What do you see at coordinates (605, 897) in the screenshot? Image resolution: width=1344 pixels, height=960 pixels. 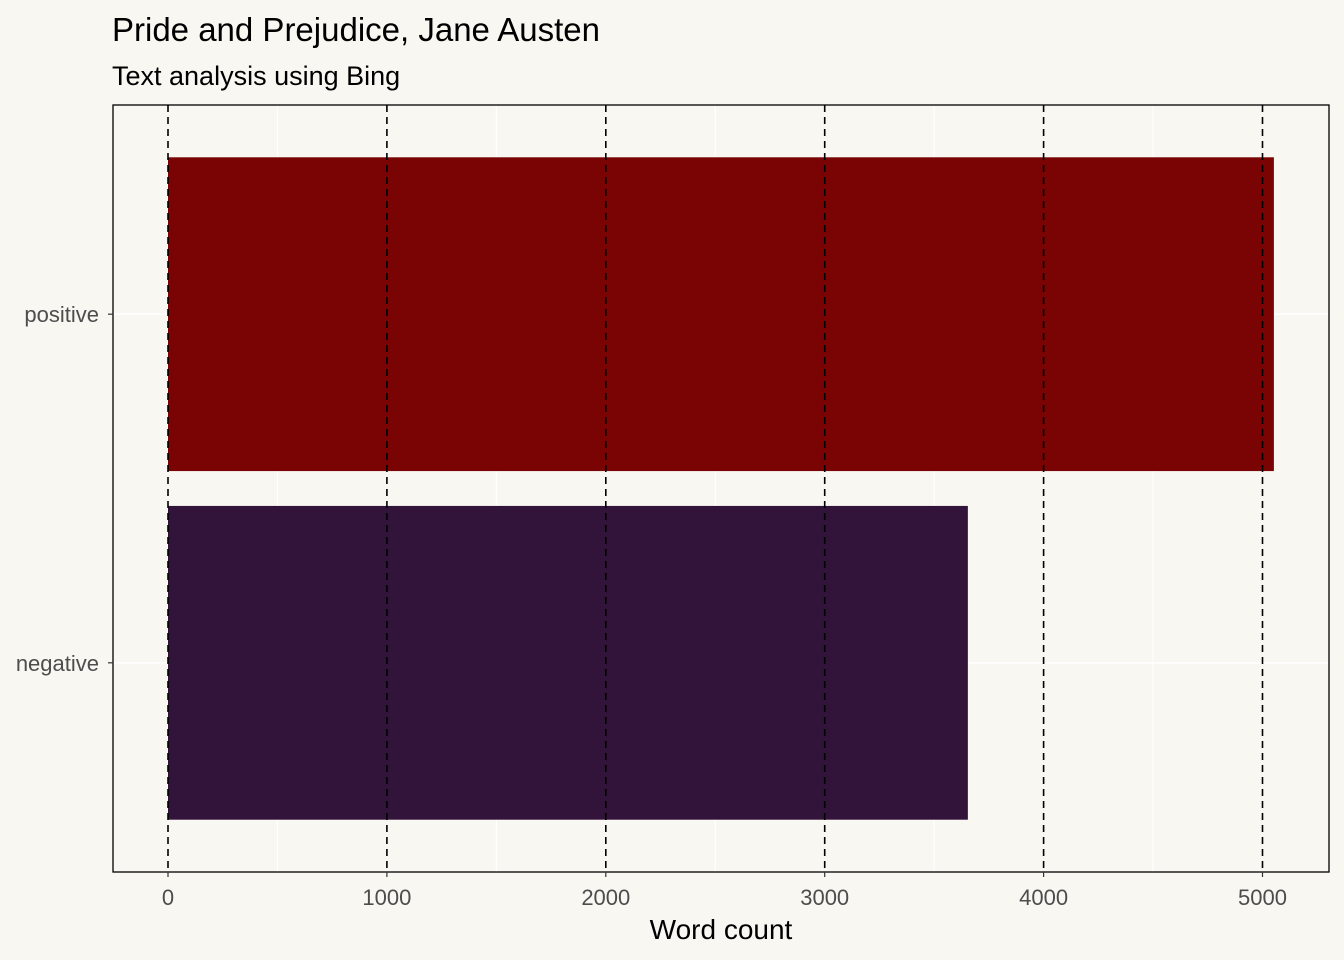 I see `x-tick-label: 2000` at bounding box center [605, 897].